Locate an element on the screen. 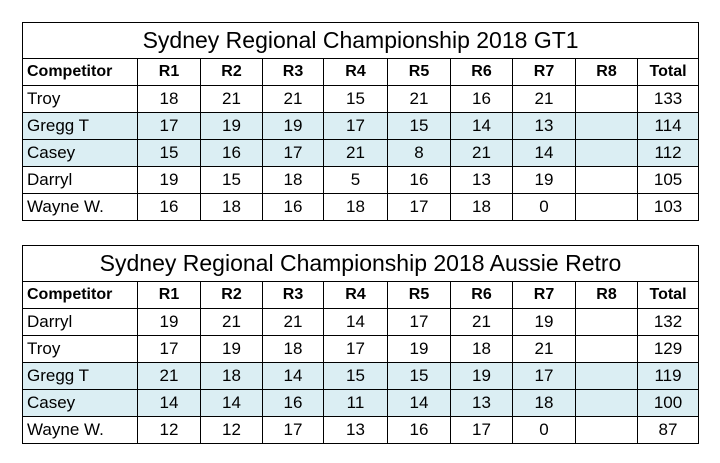  table-title: Sydney Regional Championship 2018 GT1 is located at coordinates (360, 40).